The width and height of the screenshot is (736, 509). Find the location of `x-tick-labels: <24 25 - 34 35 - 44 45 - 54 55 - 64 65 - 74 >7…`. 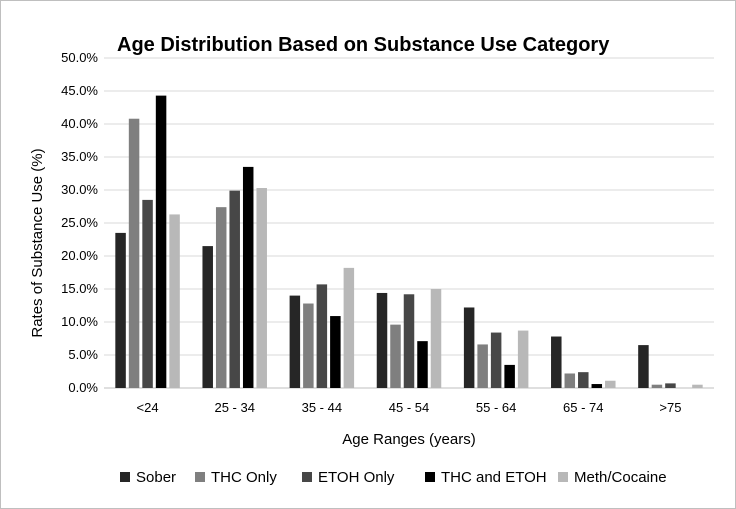

x-tick-labels: <24 25 - 34 35 - 44 45 - 54 55 - 64 65 - 74 >7… is located at coordinates (409, 407).